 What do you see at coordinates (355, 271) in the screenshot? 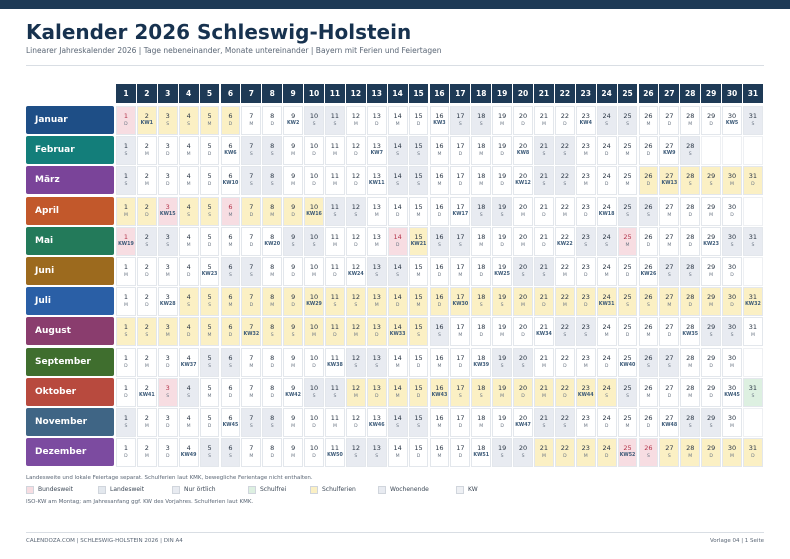
I see `day-cell: 12 KW24` at bounding box center [355, 271].